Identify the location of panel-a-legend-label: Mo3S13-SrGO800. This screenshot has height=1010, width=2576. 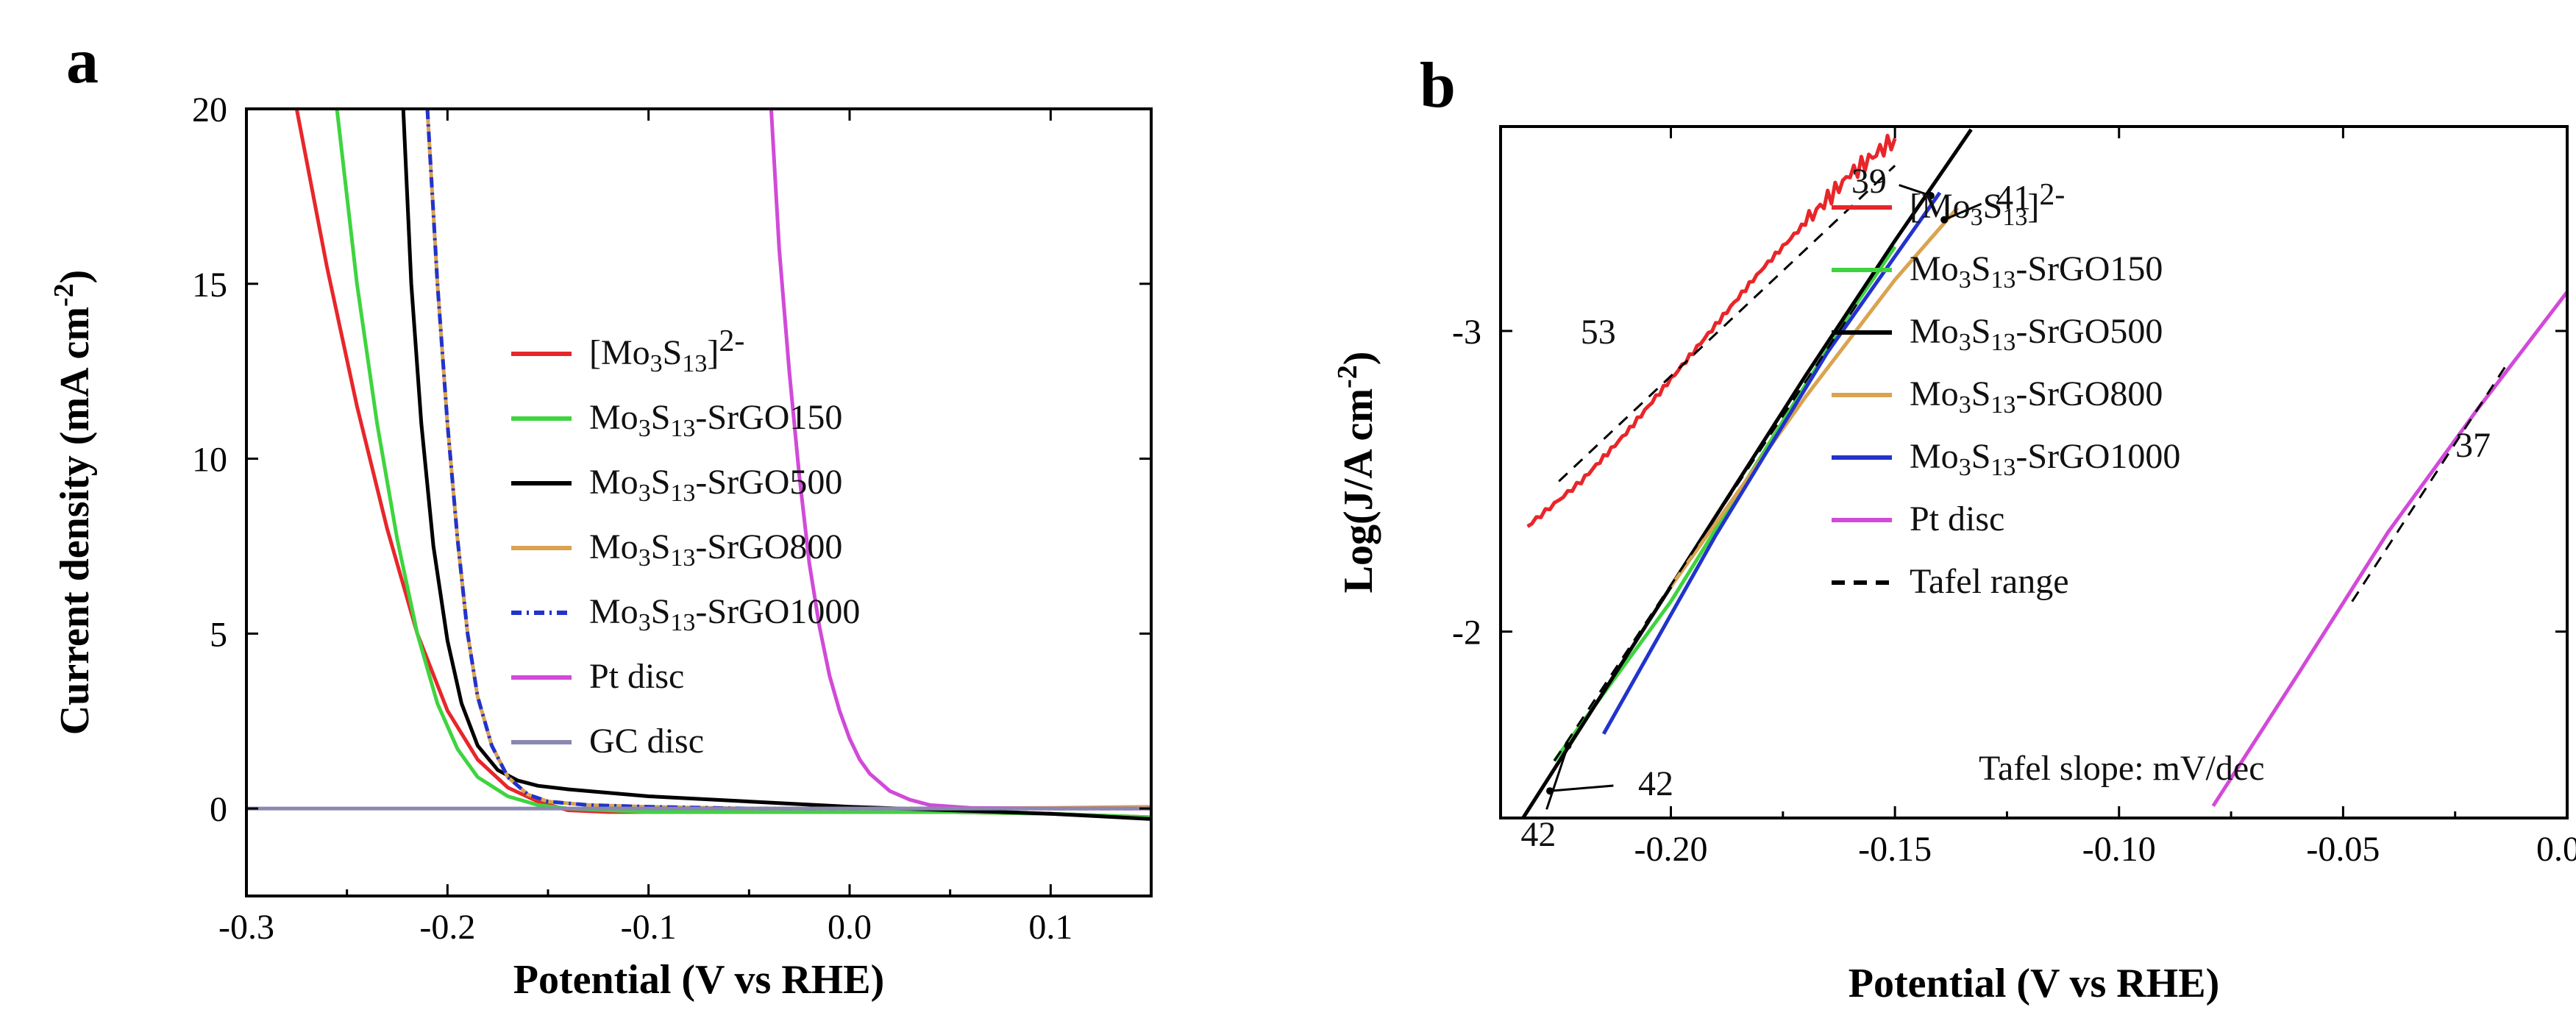
(715, 550).